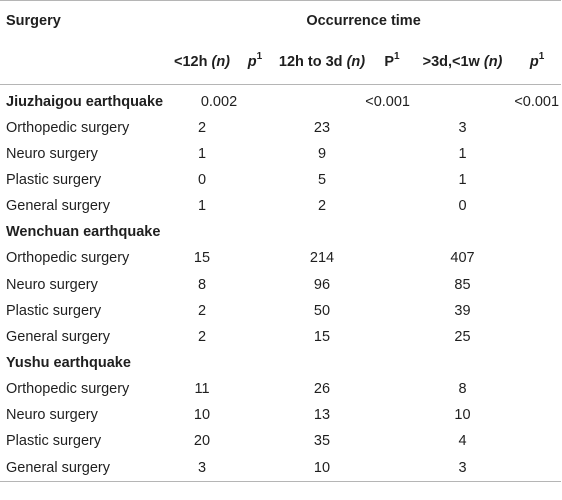 The image size is (562, 500). I want to click on table-row: Orthopedic surgery 15 214 407, so click(280, 258).